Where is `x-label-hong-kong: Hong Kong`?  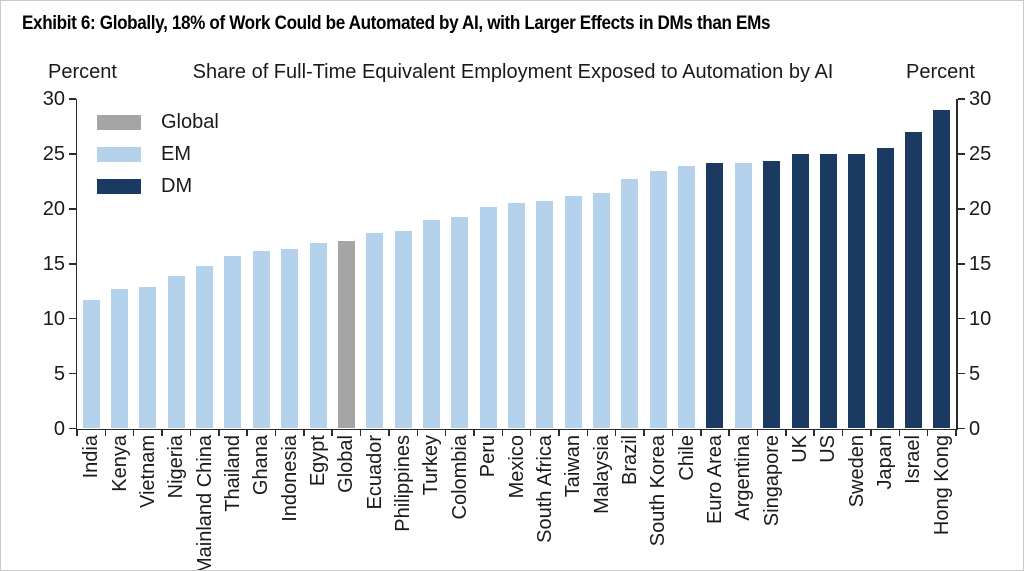
x-label-hong-kong: Hong Kong is located at coordinates (941, 485).